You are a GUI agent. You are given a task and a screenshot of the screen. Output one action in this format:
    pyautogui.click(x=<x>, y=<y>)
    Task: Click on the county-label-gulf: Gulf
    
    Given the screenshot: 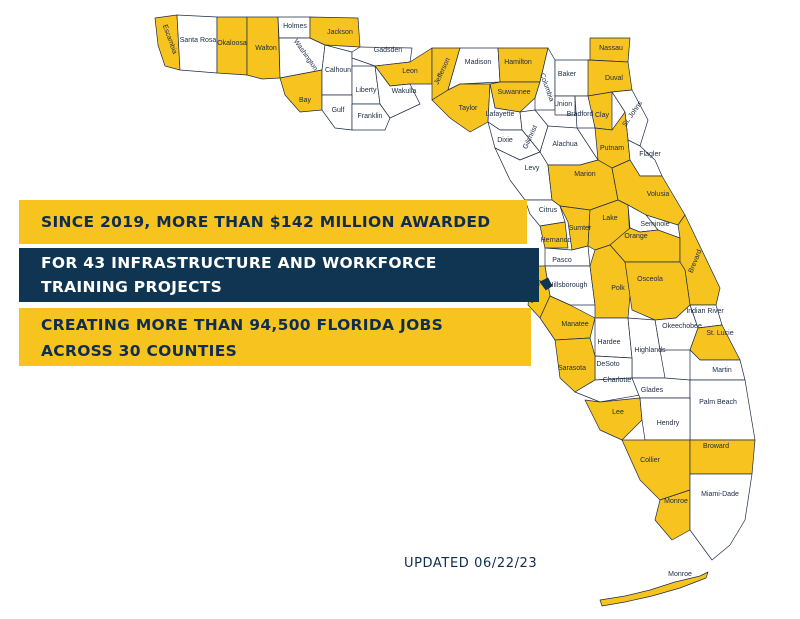 What is the action you would take?
    pyautogui.click(x=338, y=110)
    